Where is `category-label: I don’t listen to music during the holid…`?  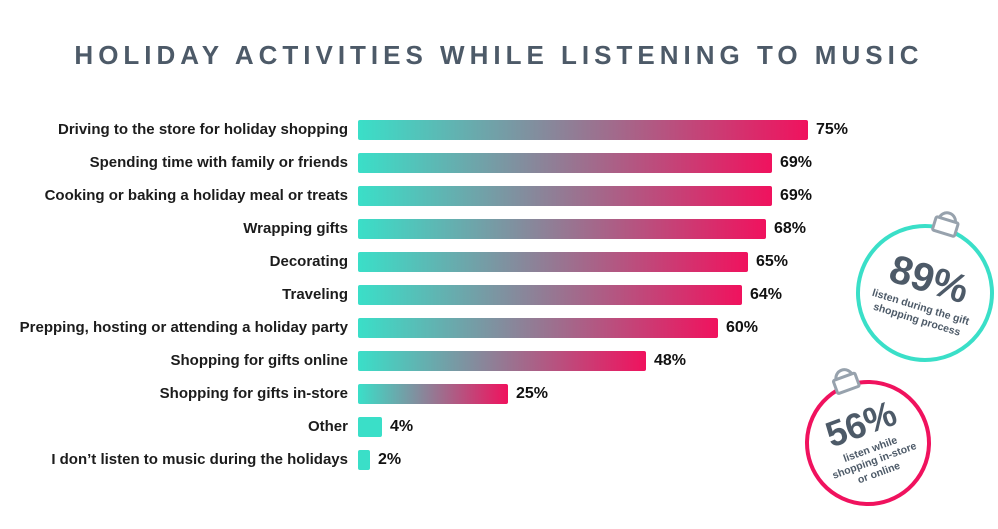
category-label: I don’t listen to music during the holid… is located at coordinates (199, 459).